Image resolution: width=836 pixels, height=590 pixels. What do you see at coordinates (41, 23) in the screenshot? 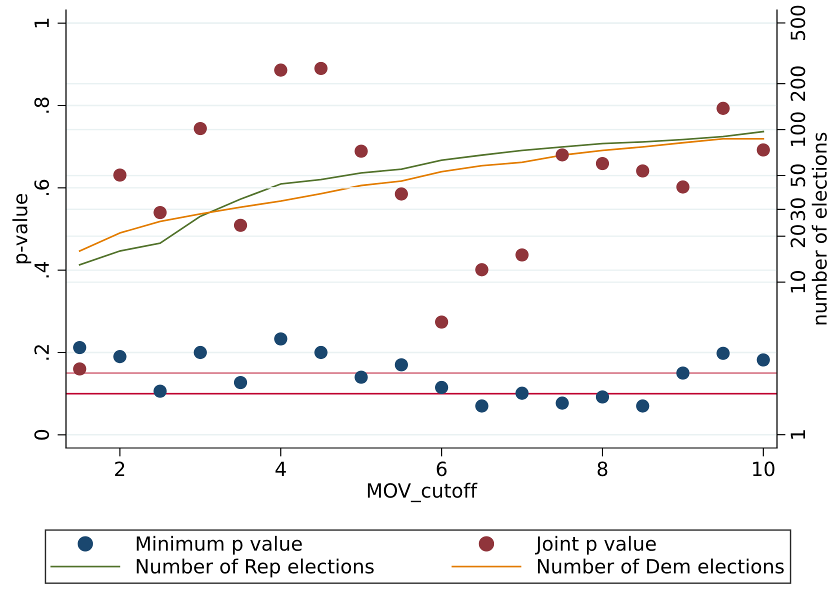
I see `y-tick-label: 1` at bounding box center [41, 23].